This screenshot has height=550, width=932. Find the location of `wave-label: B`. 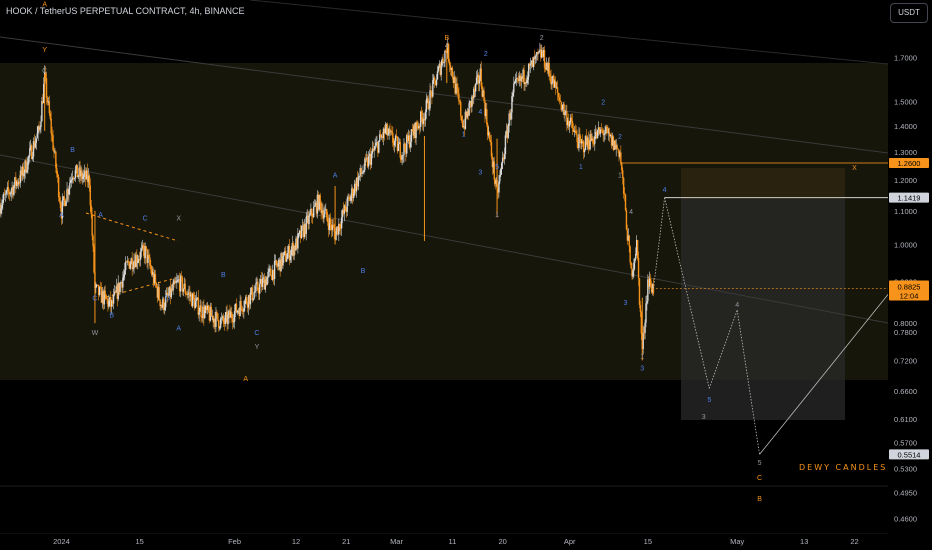

wave-label: B is located at coordinates (446, 38).